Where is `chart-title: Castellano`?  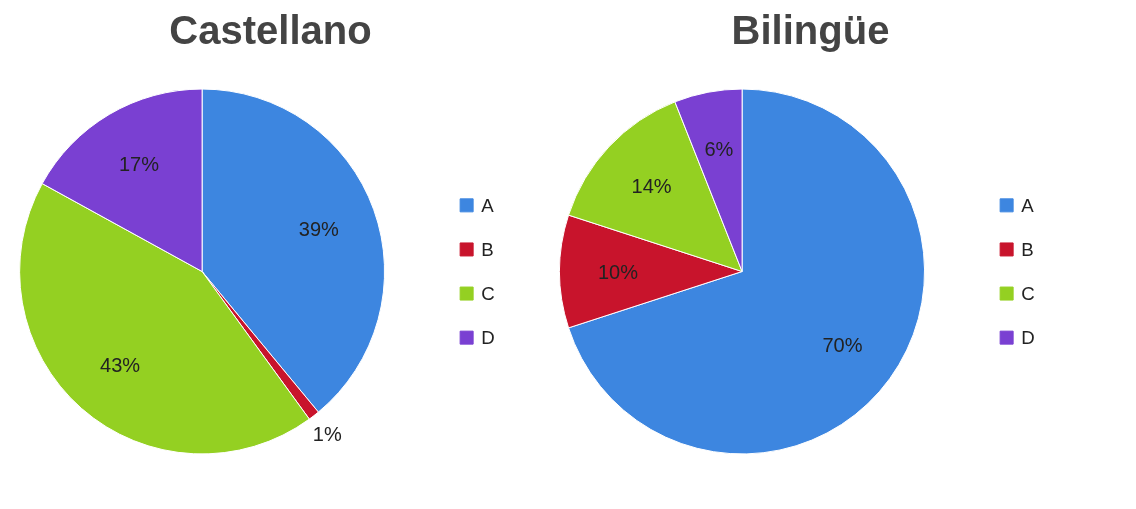
chart-title: Castellano is located at coordinates (270, 29).